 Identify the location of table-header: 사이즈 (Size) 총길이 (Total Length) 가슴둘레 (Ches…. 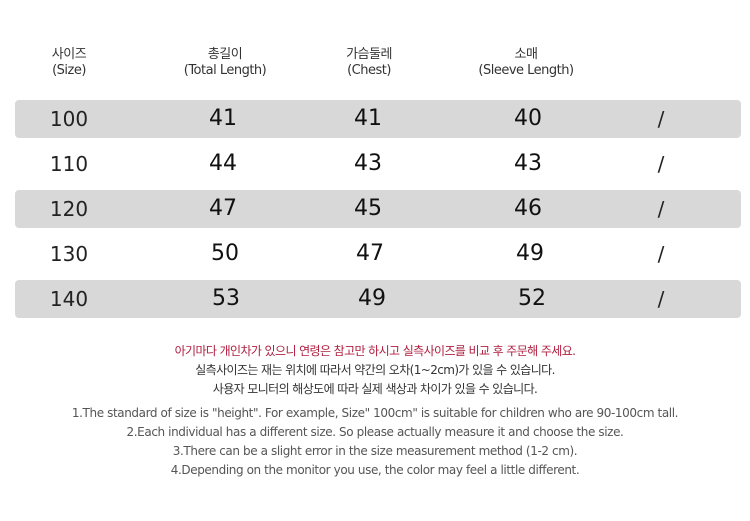
(375, 67).